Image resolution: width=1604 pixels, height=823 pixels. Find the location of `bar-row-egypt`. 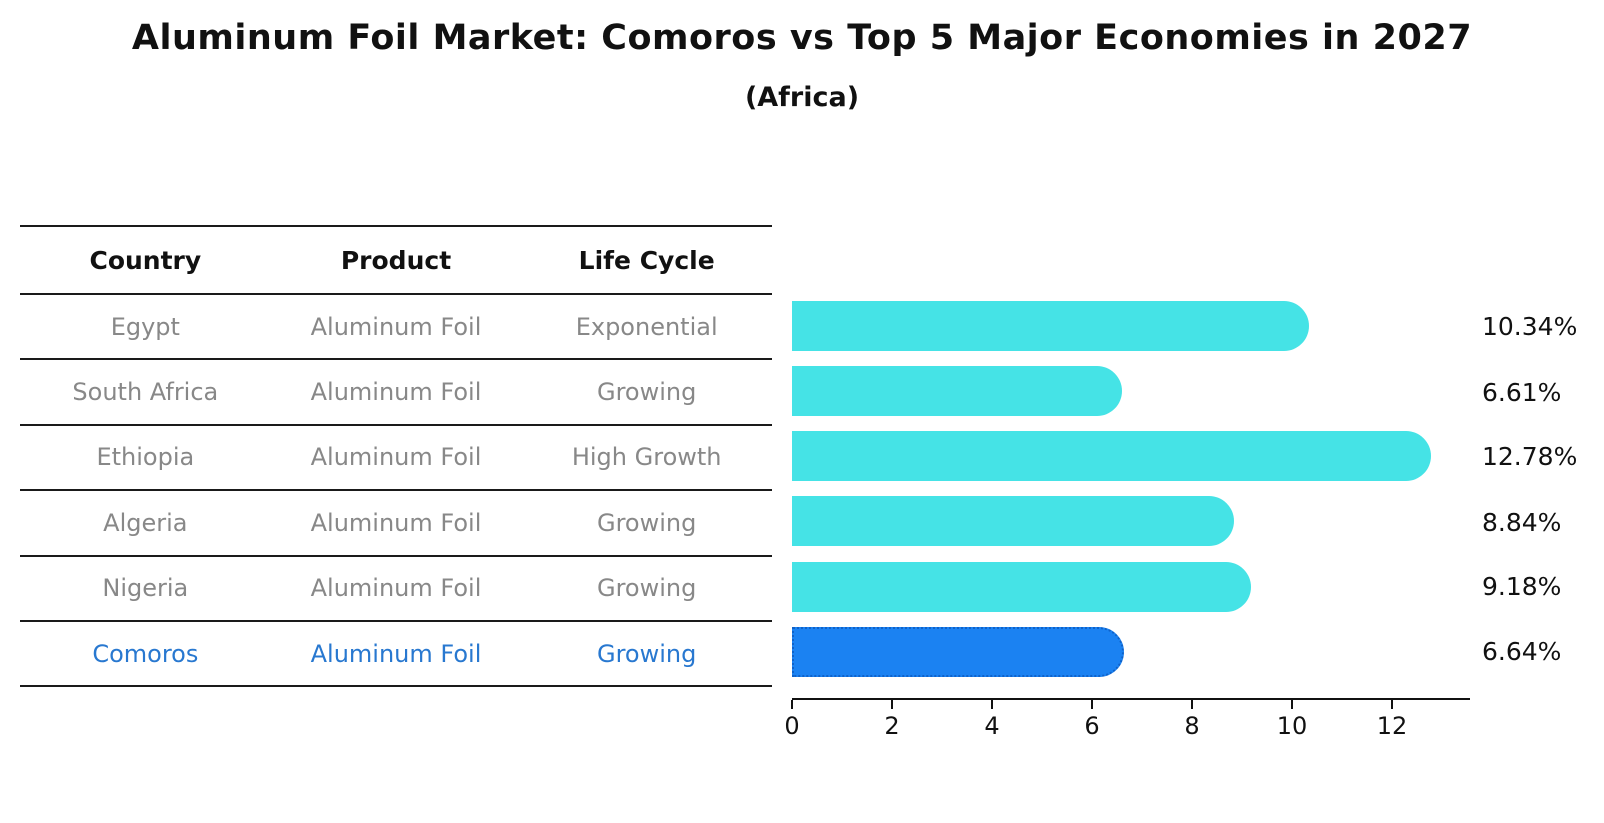

bar-row-egypt is located at coordinates (1131, 326).